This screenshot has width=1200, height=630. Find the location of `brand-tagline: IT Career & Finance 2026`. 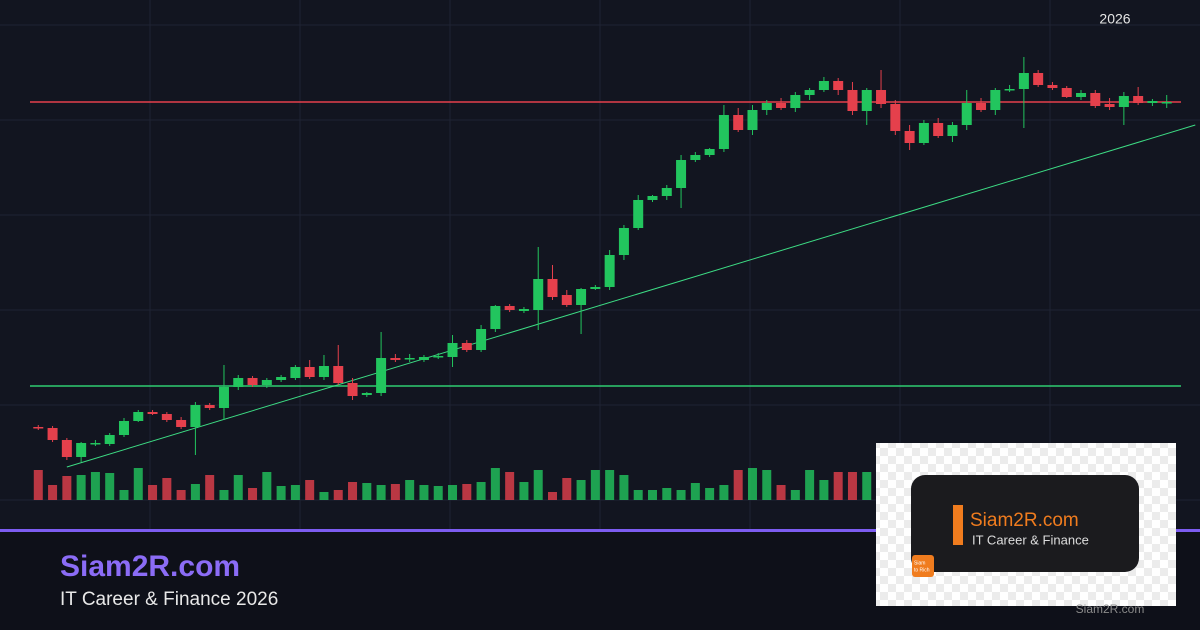

brand-tagline: IT Career & Finance 2026 is located at coordinates (169, 599).